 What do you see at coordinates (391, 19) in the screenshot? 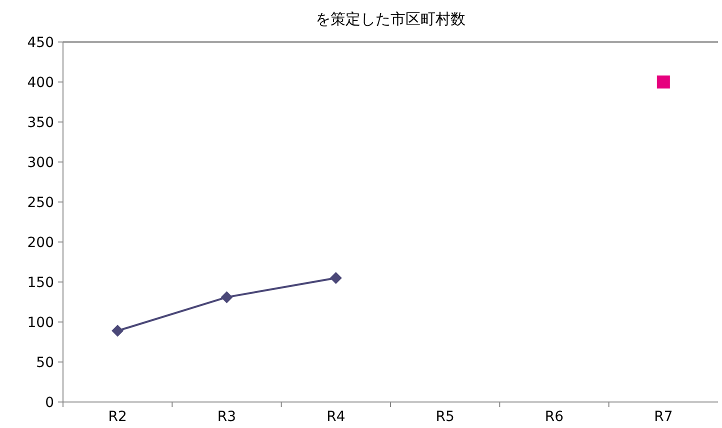
I see `chart-title: を策定した市区町村数` at bounding box center [391, 19].